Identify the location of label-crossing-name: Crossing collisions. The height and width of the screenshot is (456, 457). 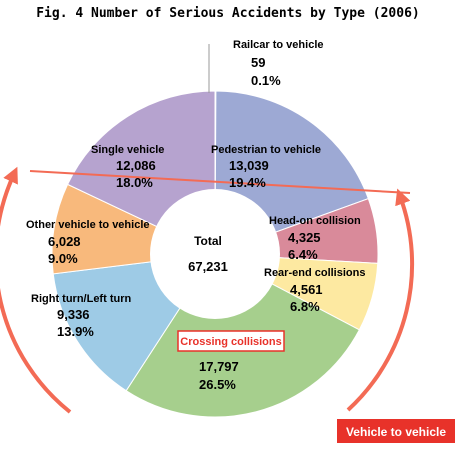
(230, 342).